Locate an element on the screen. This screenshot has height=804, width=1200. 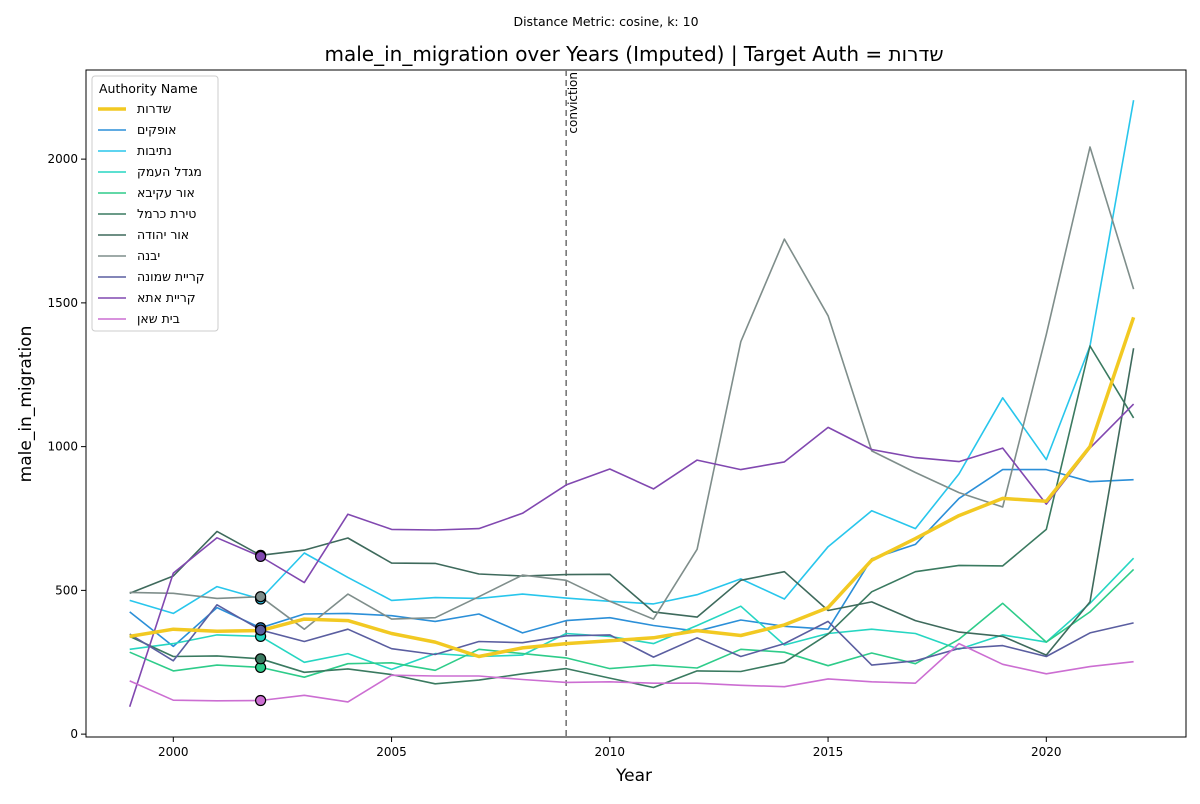
legend-label: מגדל העמק is located at coordinates (169, 171).